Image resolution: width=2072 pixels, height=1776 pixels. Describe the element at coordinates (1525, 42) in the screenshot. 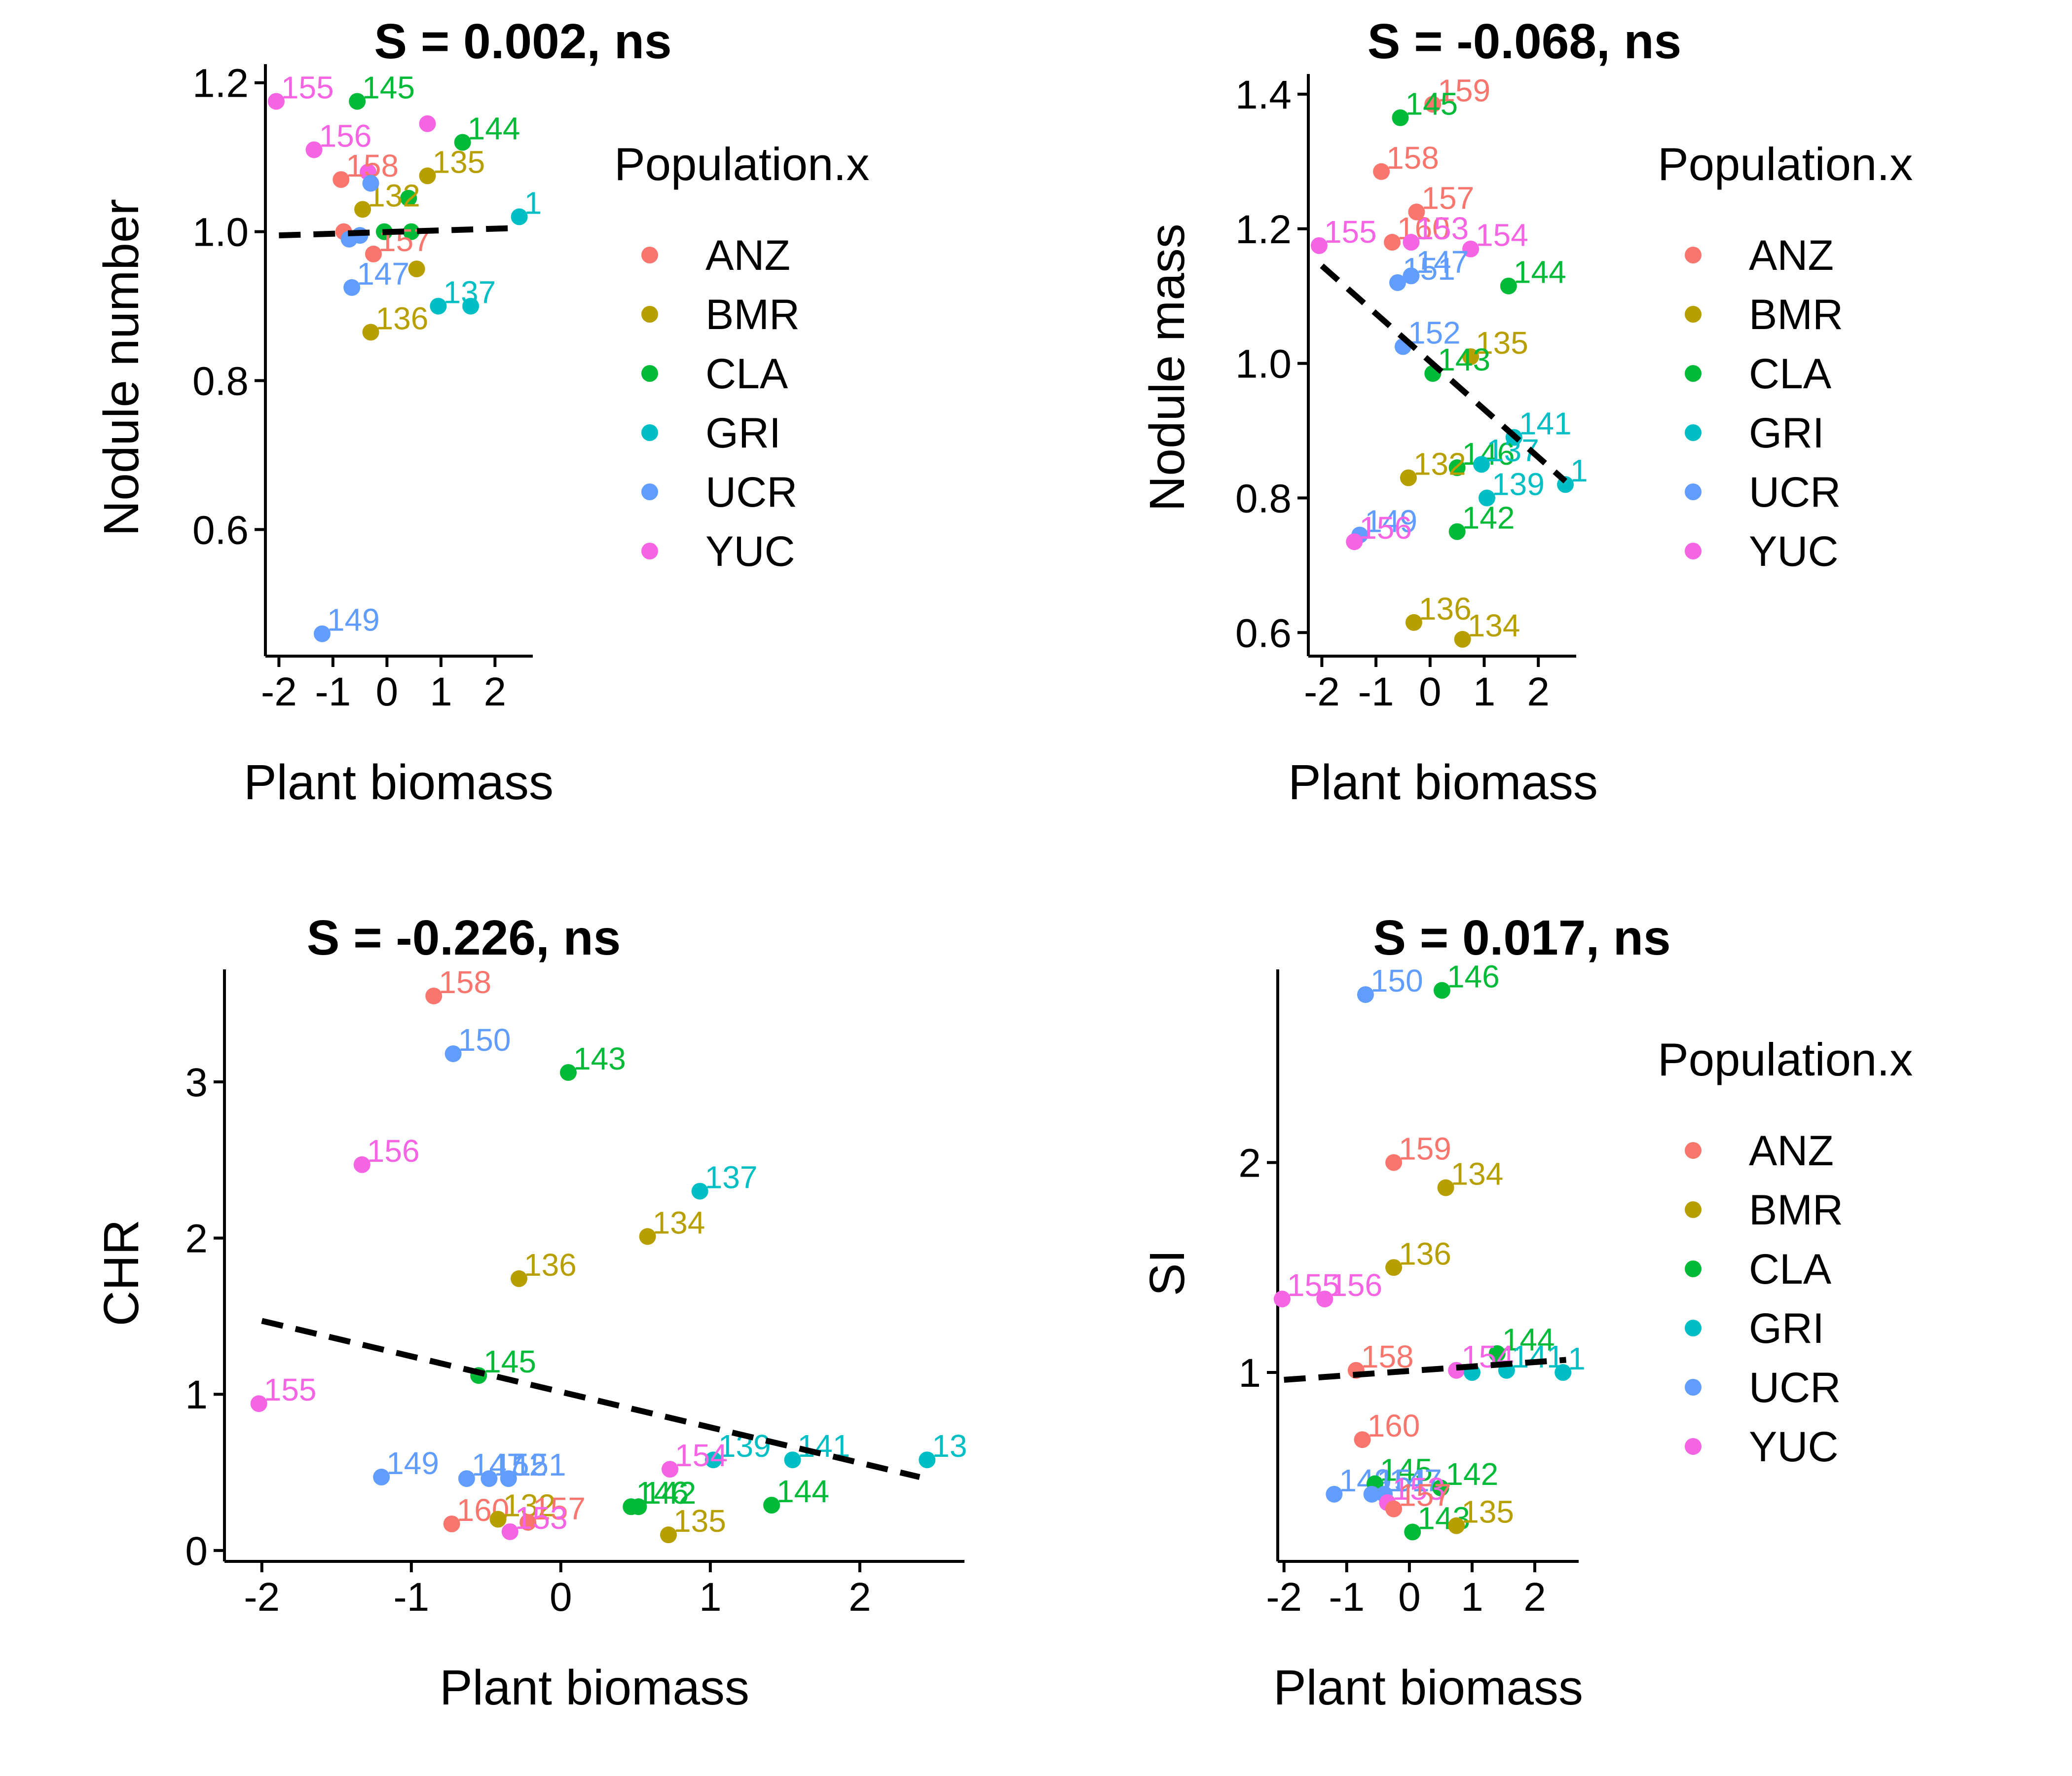

I see `panel-title: S = -0.068, ns` at that location.